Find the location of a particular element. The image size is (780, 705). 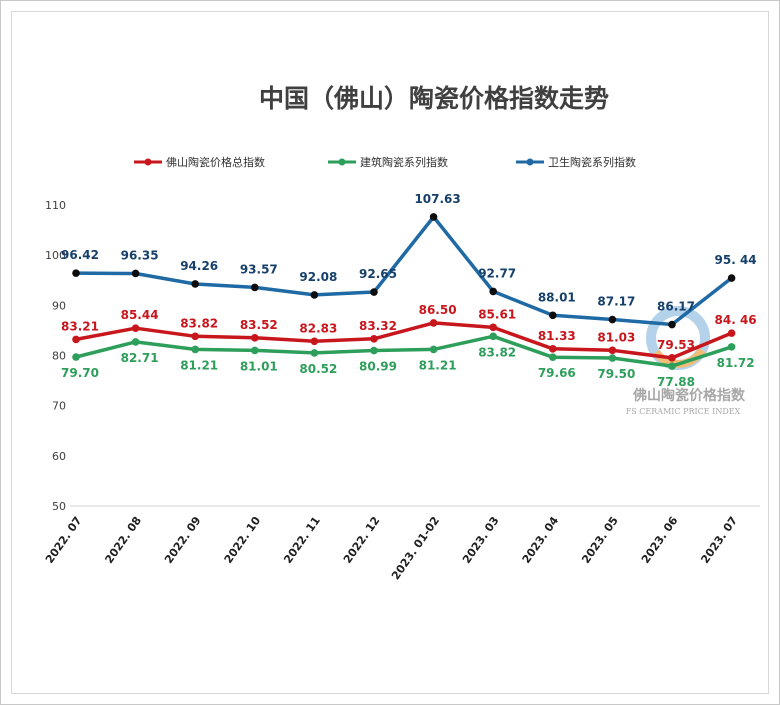

data-label: 81.72 is located at coordinates (736, 363).